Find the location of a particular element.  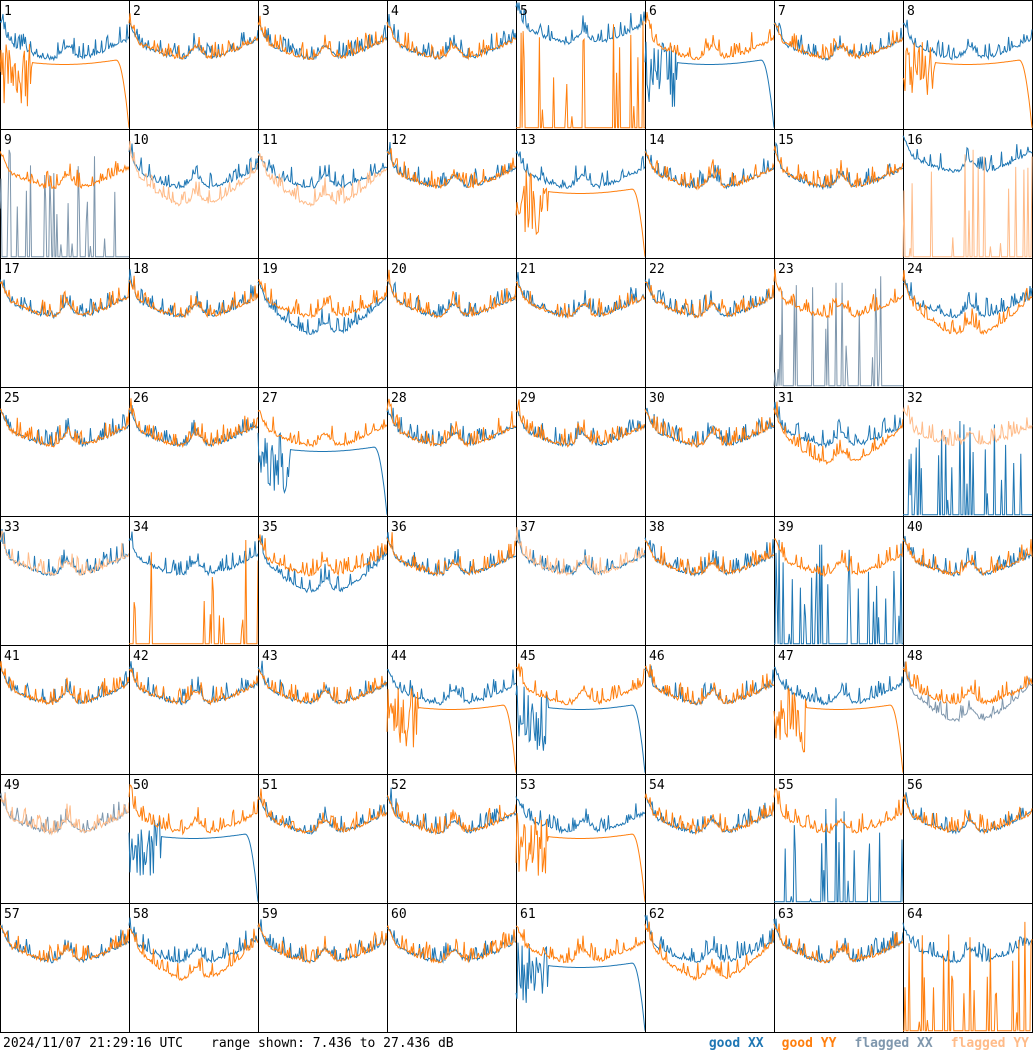

panel-label: 63 is located at coordinates (786, 914).